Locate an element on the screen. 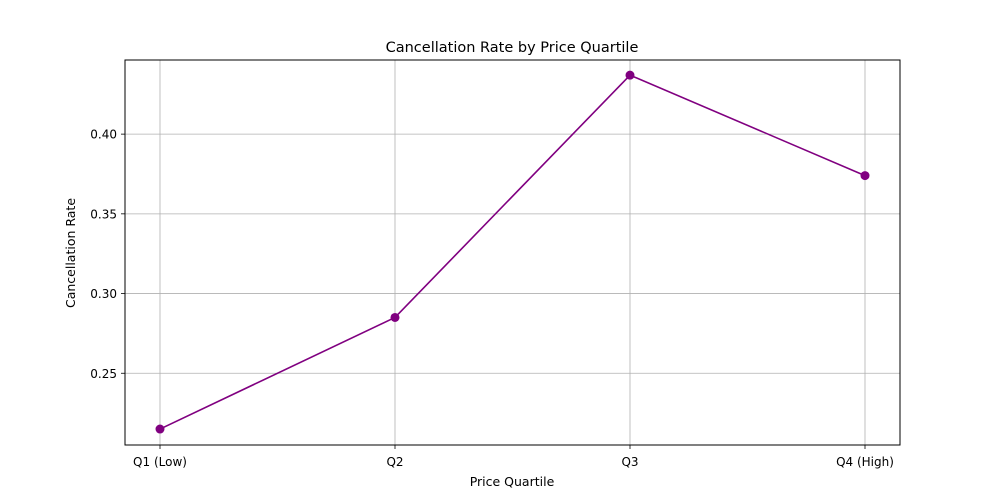 The width and height of the screenshot is (1000, 500). y-axis-label: Cancellation Rate is located at coordinates (70, 253).